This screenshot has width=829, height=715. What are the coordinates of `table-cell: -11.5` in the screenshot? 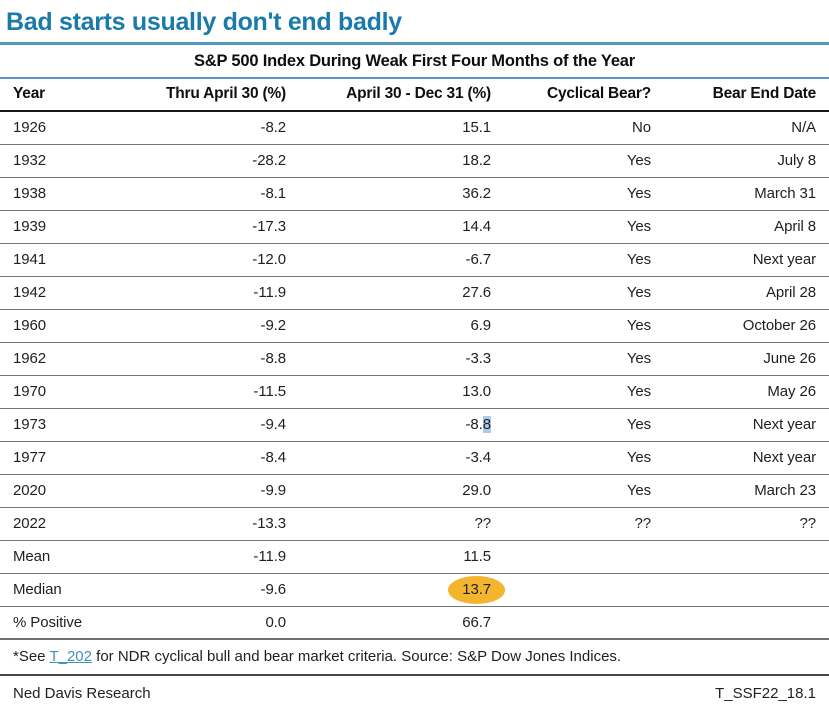 It's located at (213, 392).